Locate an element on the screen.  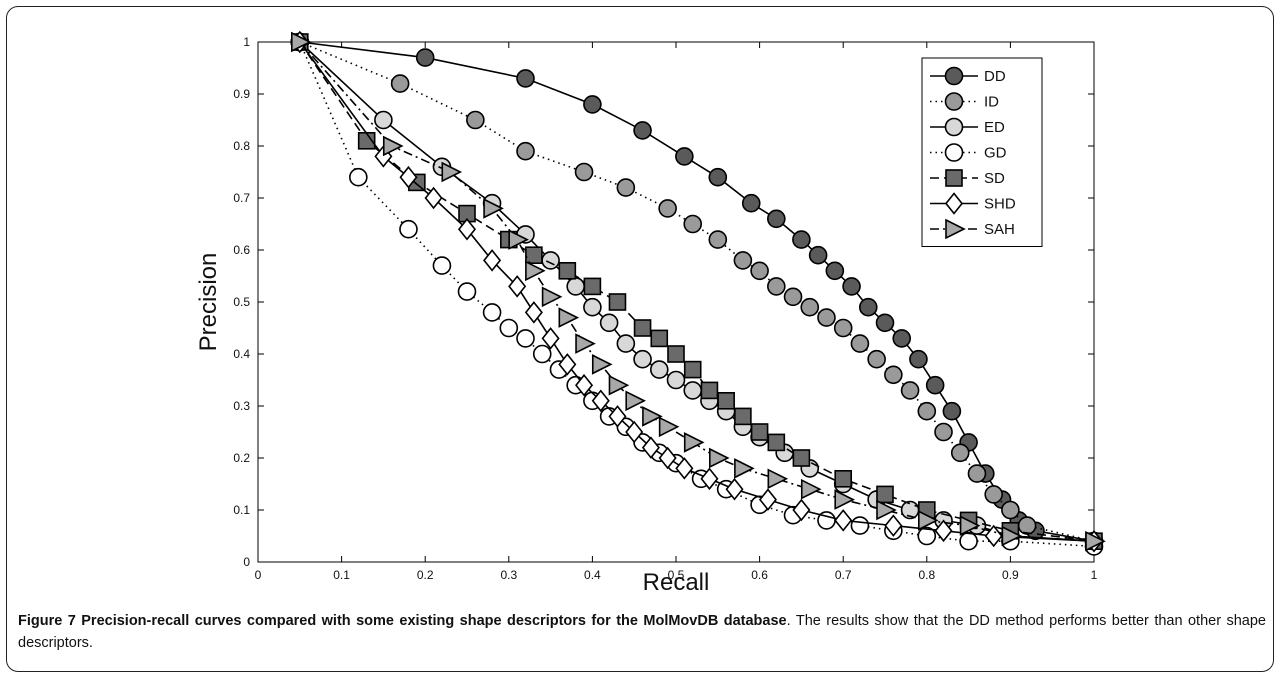
x-tick-label: 0.1 is located at coordinates (341, 575).